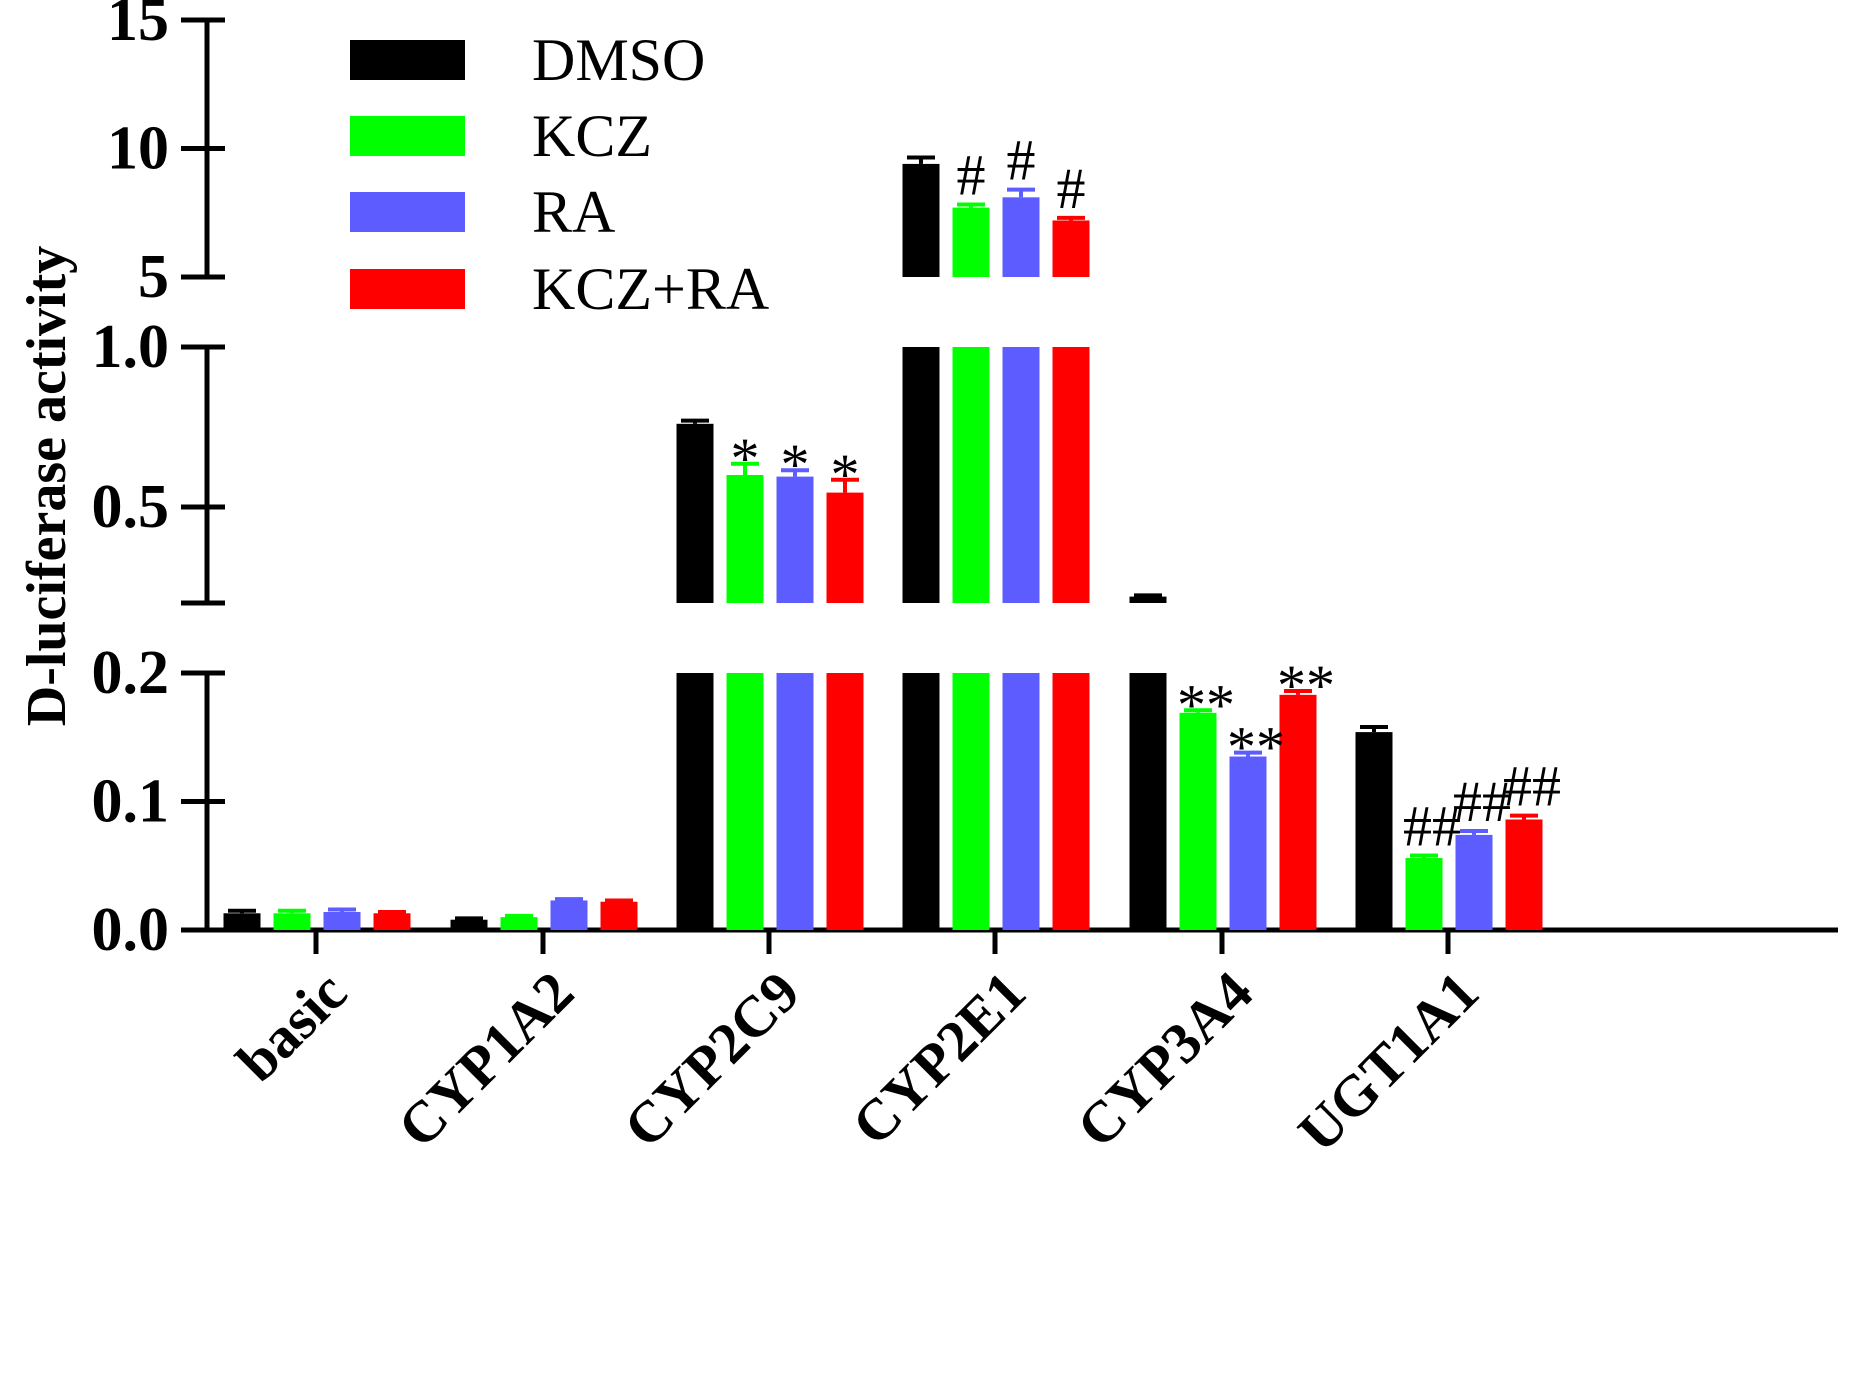 The width and height of the screenshot is (1860, 1391). I want to click on legend-label-dmso: DMSO, so click(618, 60).